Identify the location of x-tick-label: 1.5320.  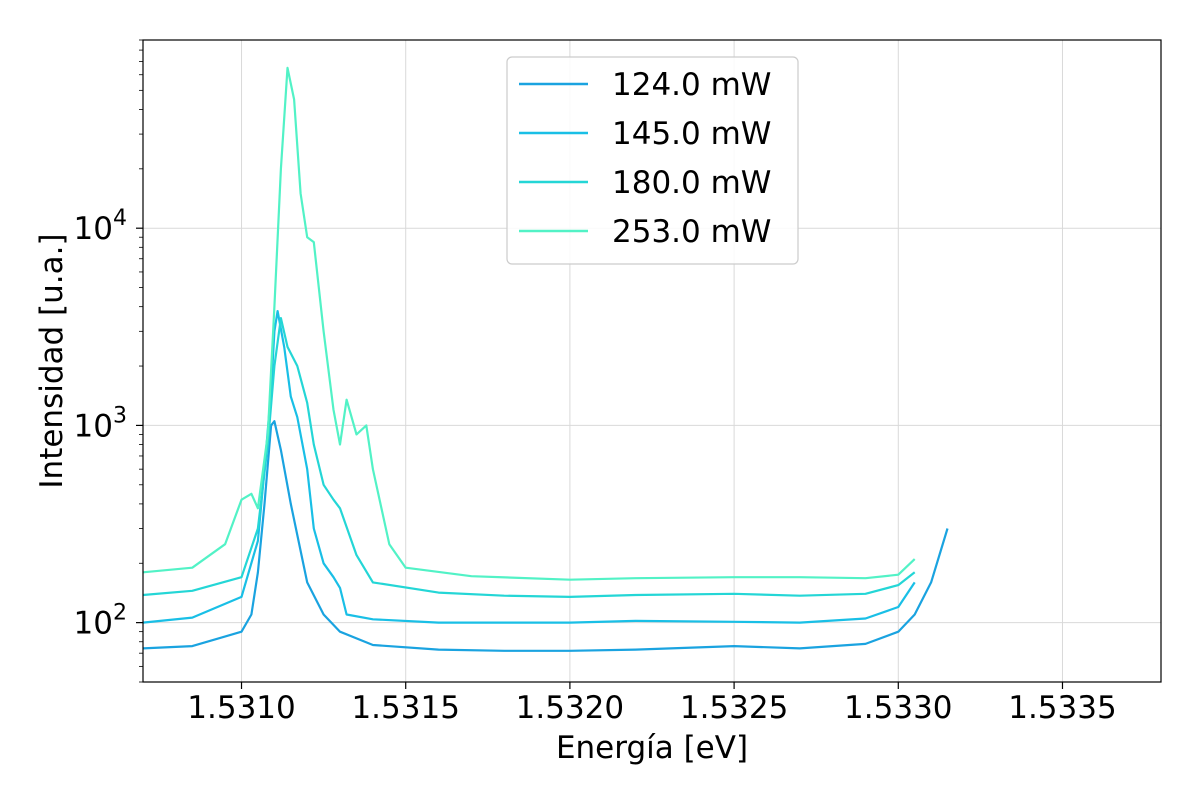
(570, 708).